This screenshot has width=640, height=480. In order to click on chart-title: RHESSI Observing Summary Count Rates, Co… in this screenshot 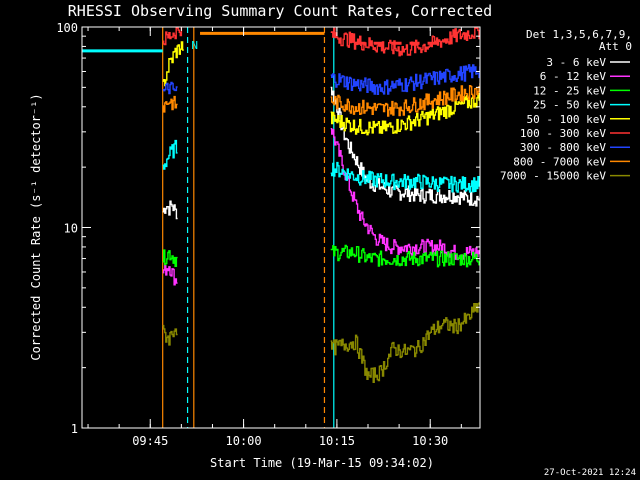, I will do `click(280, 11)`.